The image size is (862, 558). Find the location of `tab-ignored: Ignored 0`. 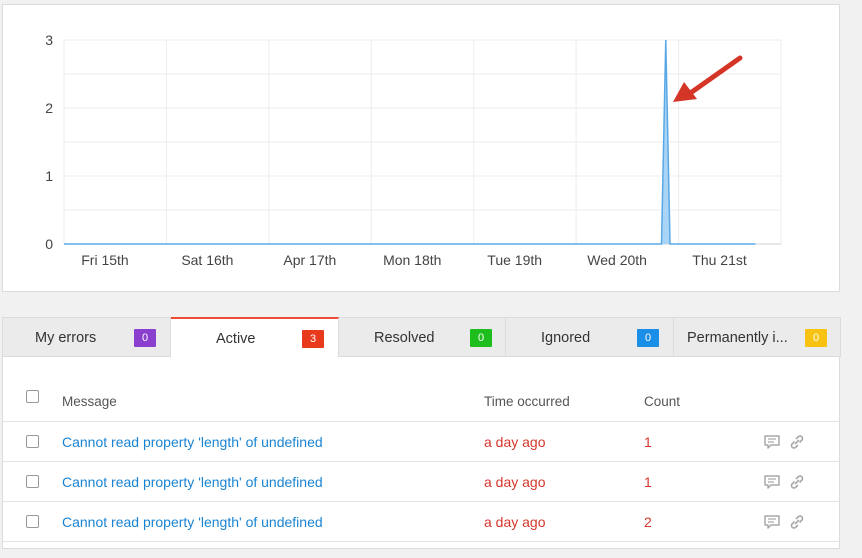

tab-ignored: Ignored 0 is located at coordinates (590, 337).